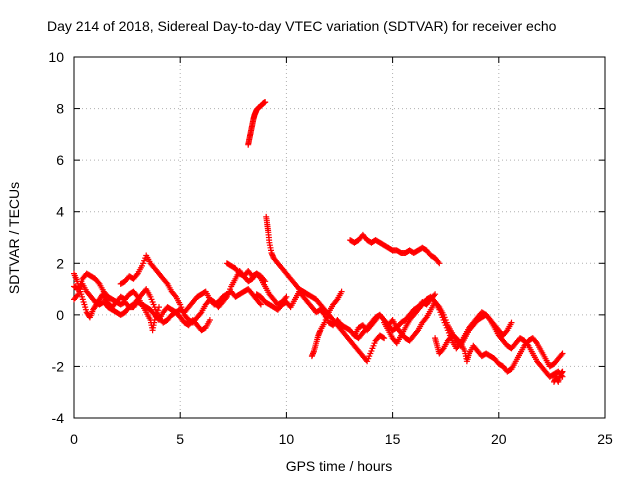 The height and width of the screenshot is (480, 640). I want to click on series-arc-m, so click(499, 353).